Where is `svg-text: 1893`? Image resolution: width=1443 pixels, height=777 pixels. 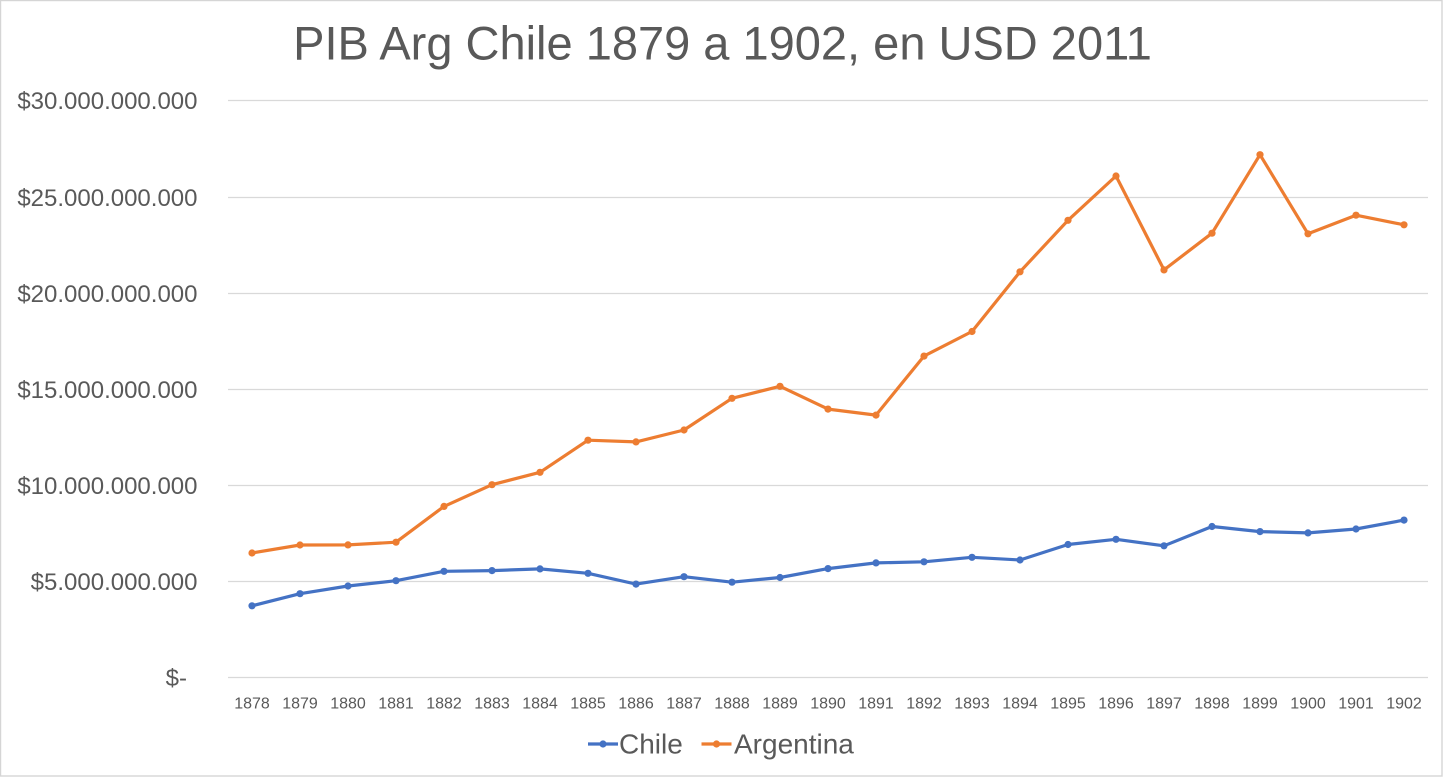 svg-text: 1893 is located at coordinates (972, 704).